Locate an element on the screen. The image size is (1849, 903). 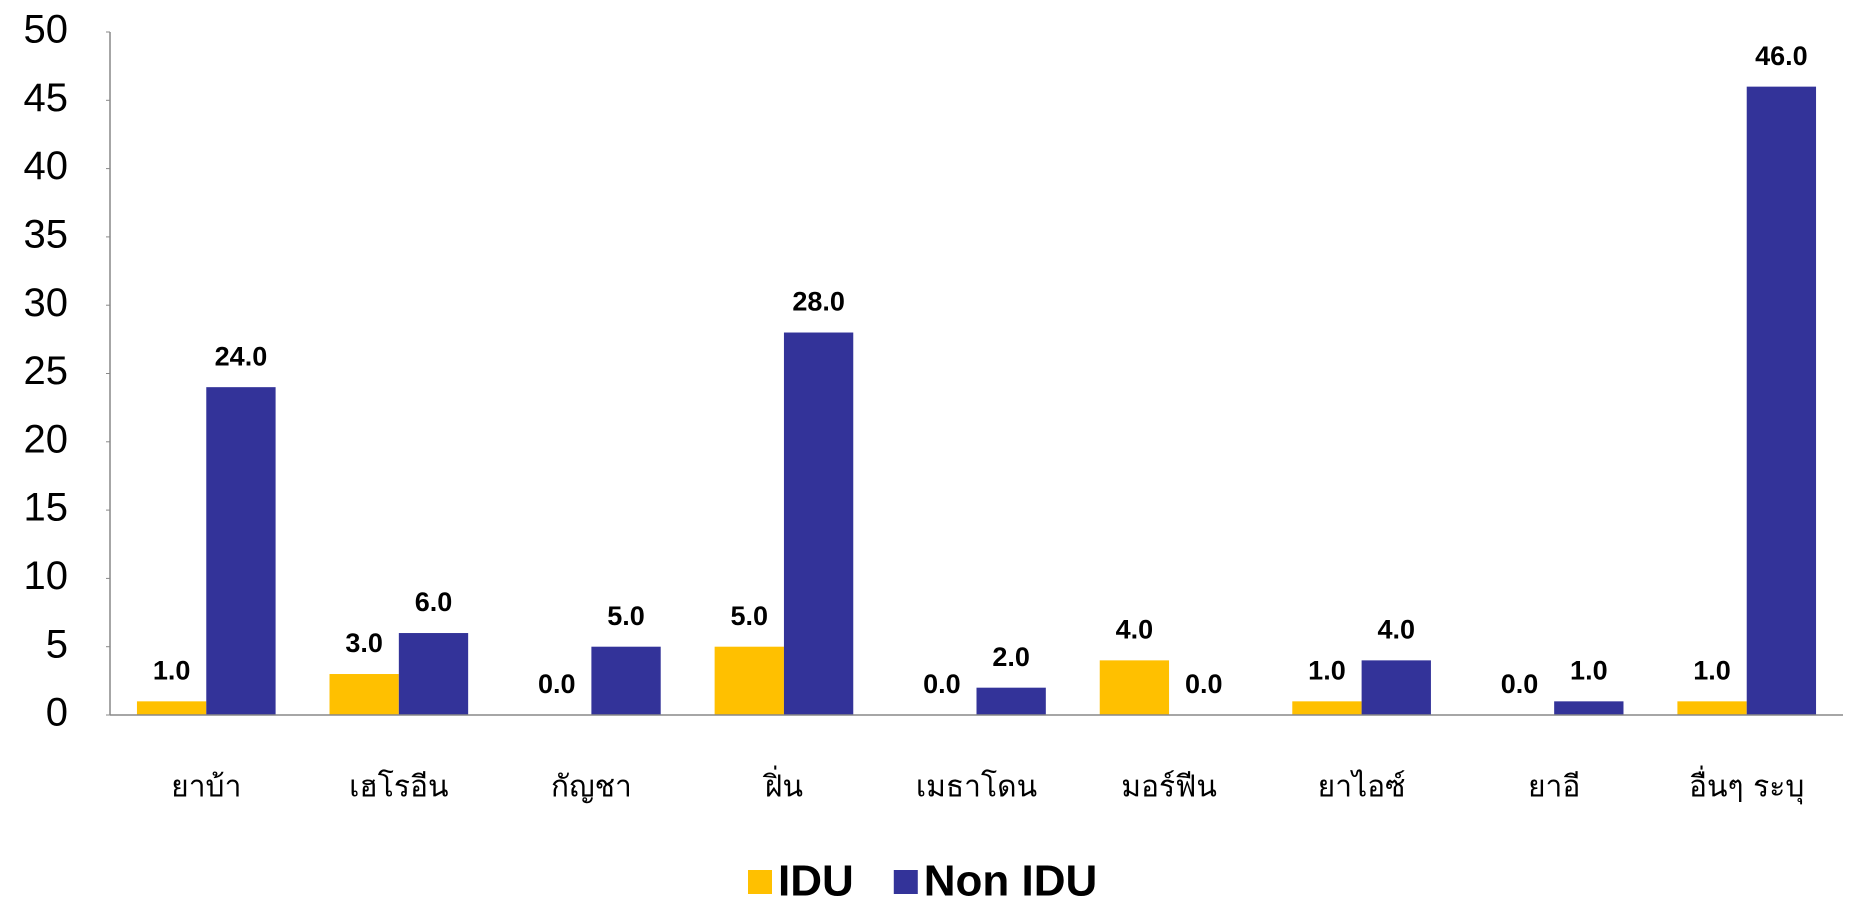
y-tick-label: 25 is located at coordinates (46, 371).